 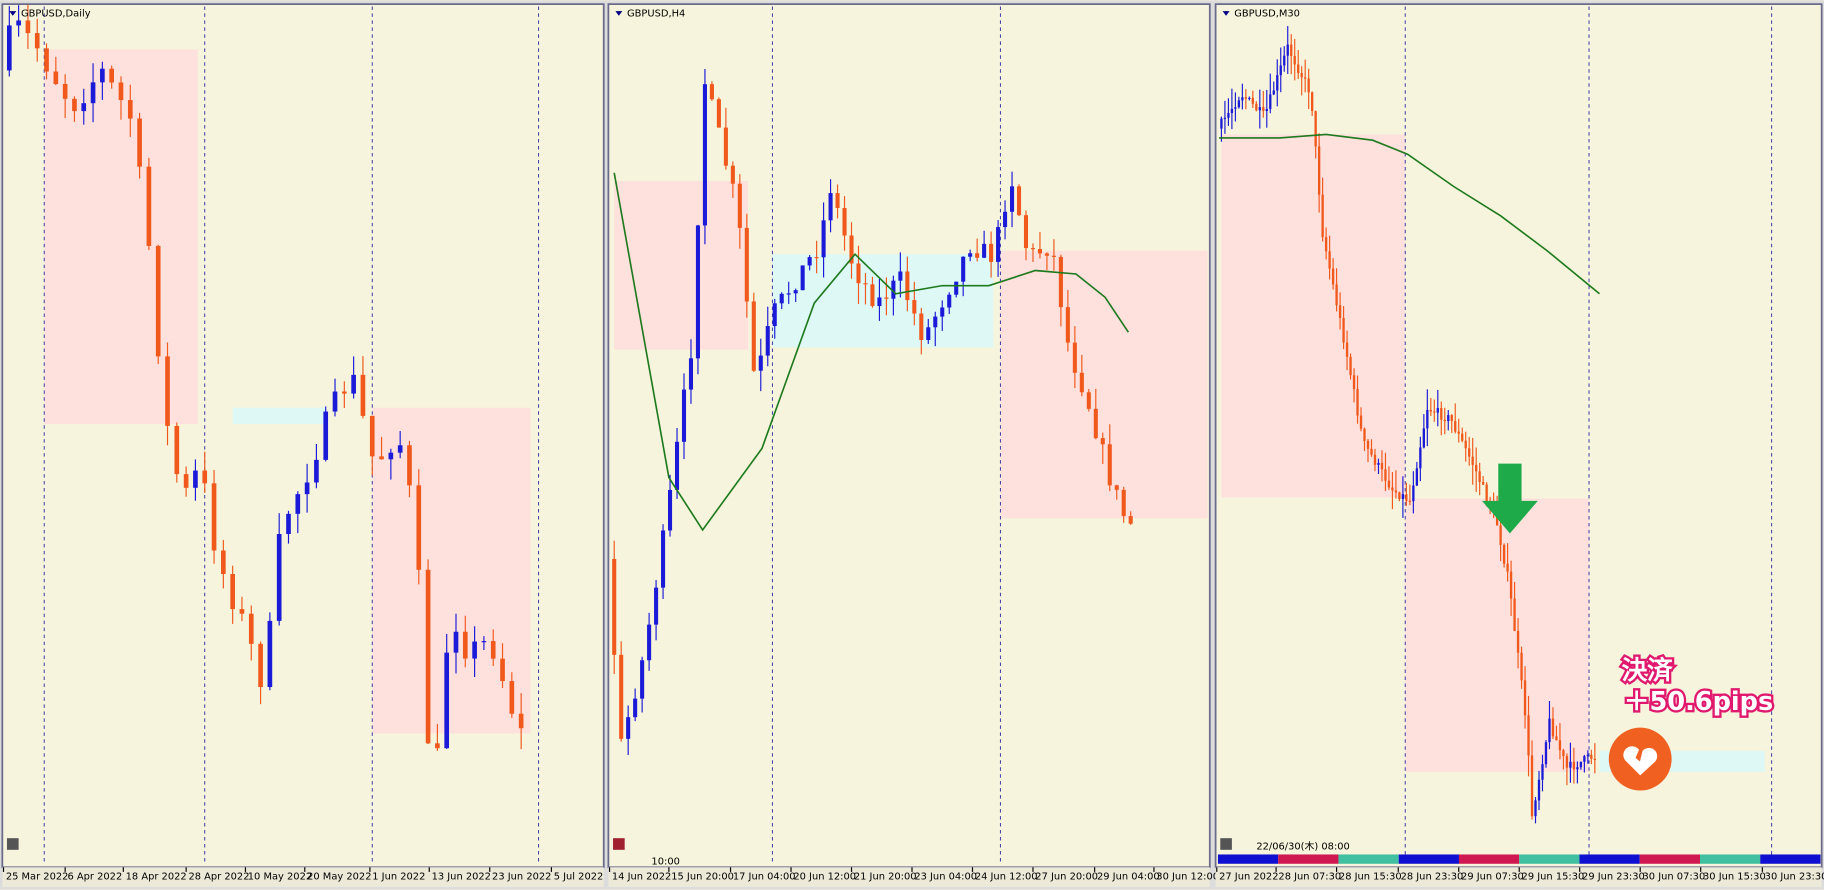 What do you see at coordinates (1648, 670) in the screenshot?
I see `annotation-line1: 決済` at bounding box center [1648, 670].